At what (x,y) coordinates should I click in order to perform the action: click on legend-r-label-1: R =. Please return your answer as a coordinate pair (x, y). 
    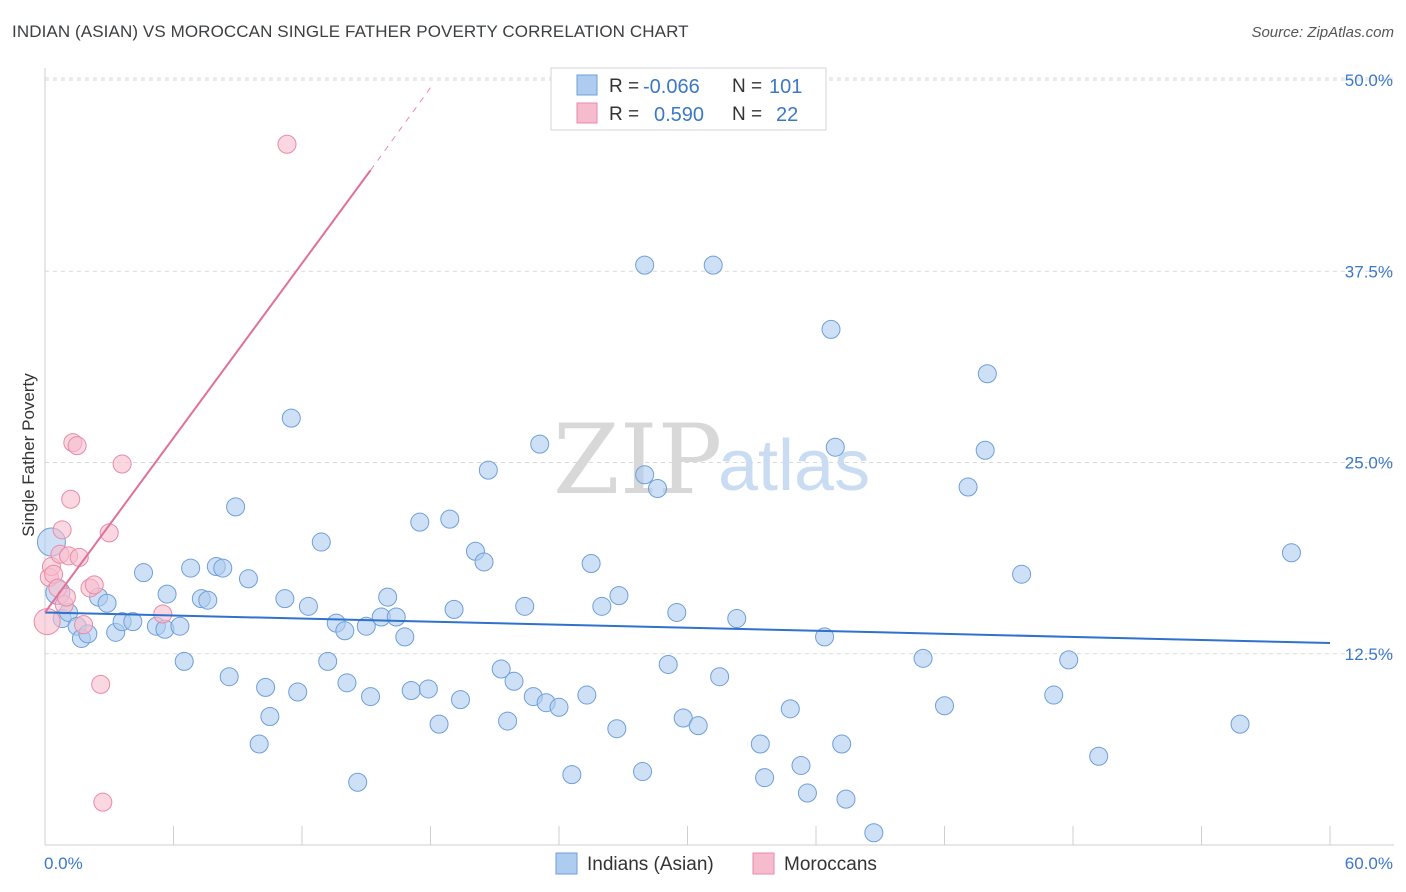
    Looking at the image, I should click on (624, 86).